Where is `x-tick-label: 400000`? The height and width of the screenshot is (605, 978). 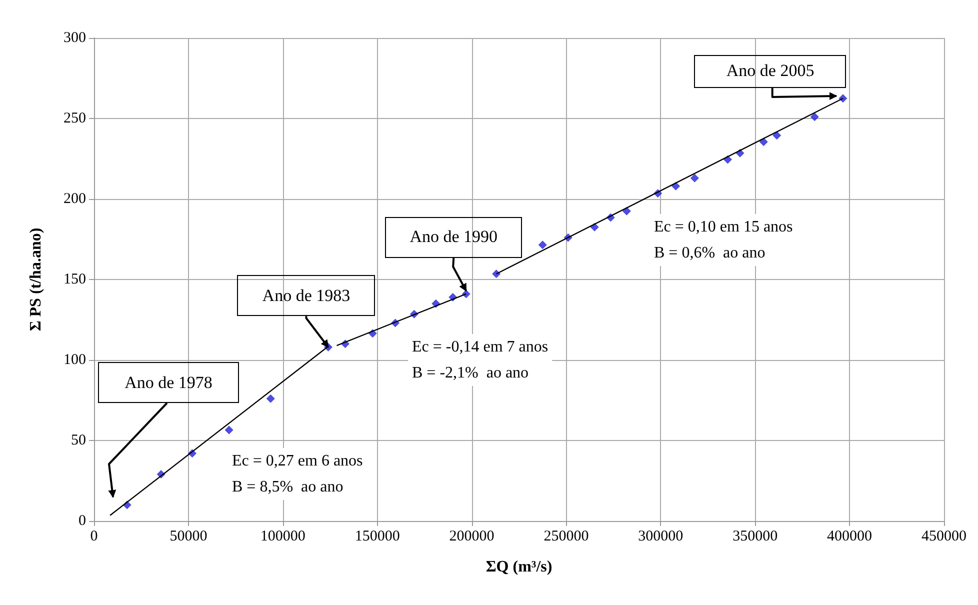
x-tick-label: 400000 is located at coordinates (849, 536).